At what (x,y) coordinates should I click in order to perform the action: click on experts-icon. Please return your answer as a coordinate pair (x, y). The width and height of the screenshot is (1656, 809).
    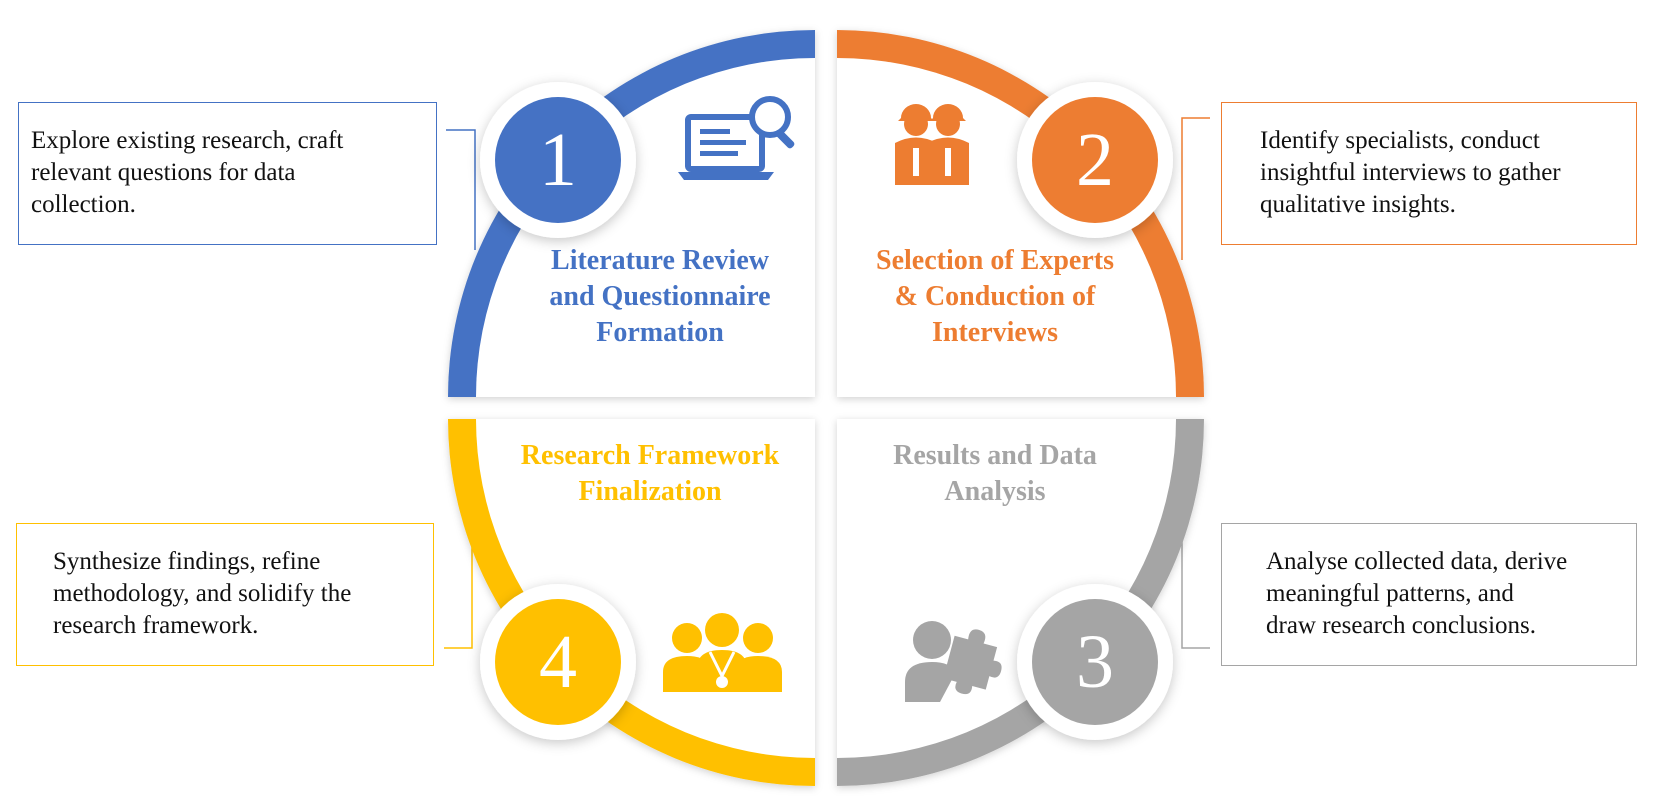
    Looking at the image, I should click on (932, 144).